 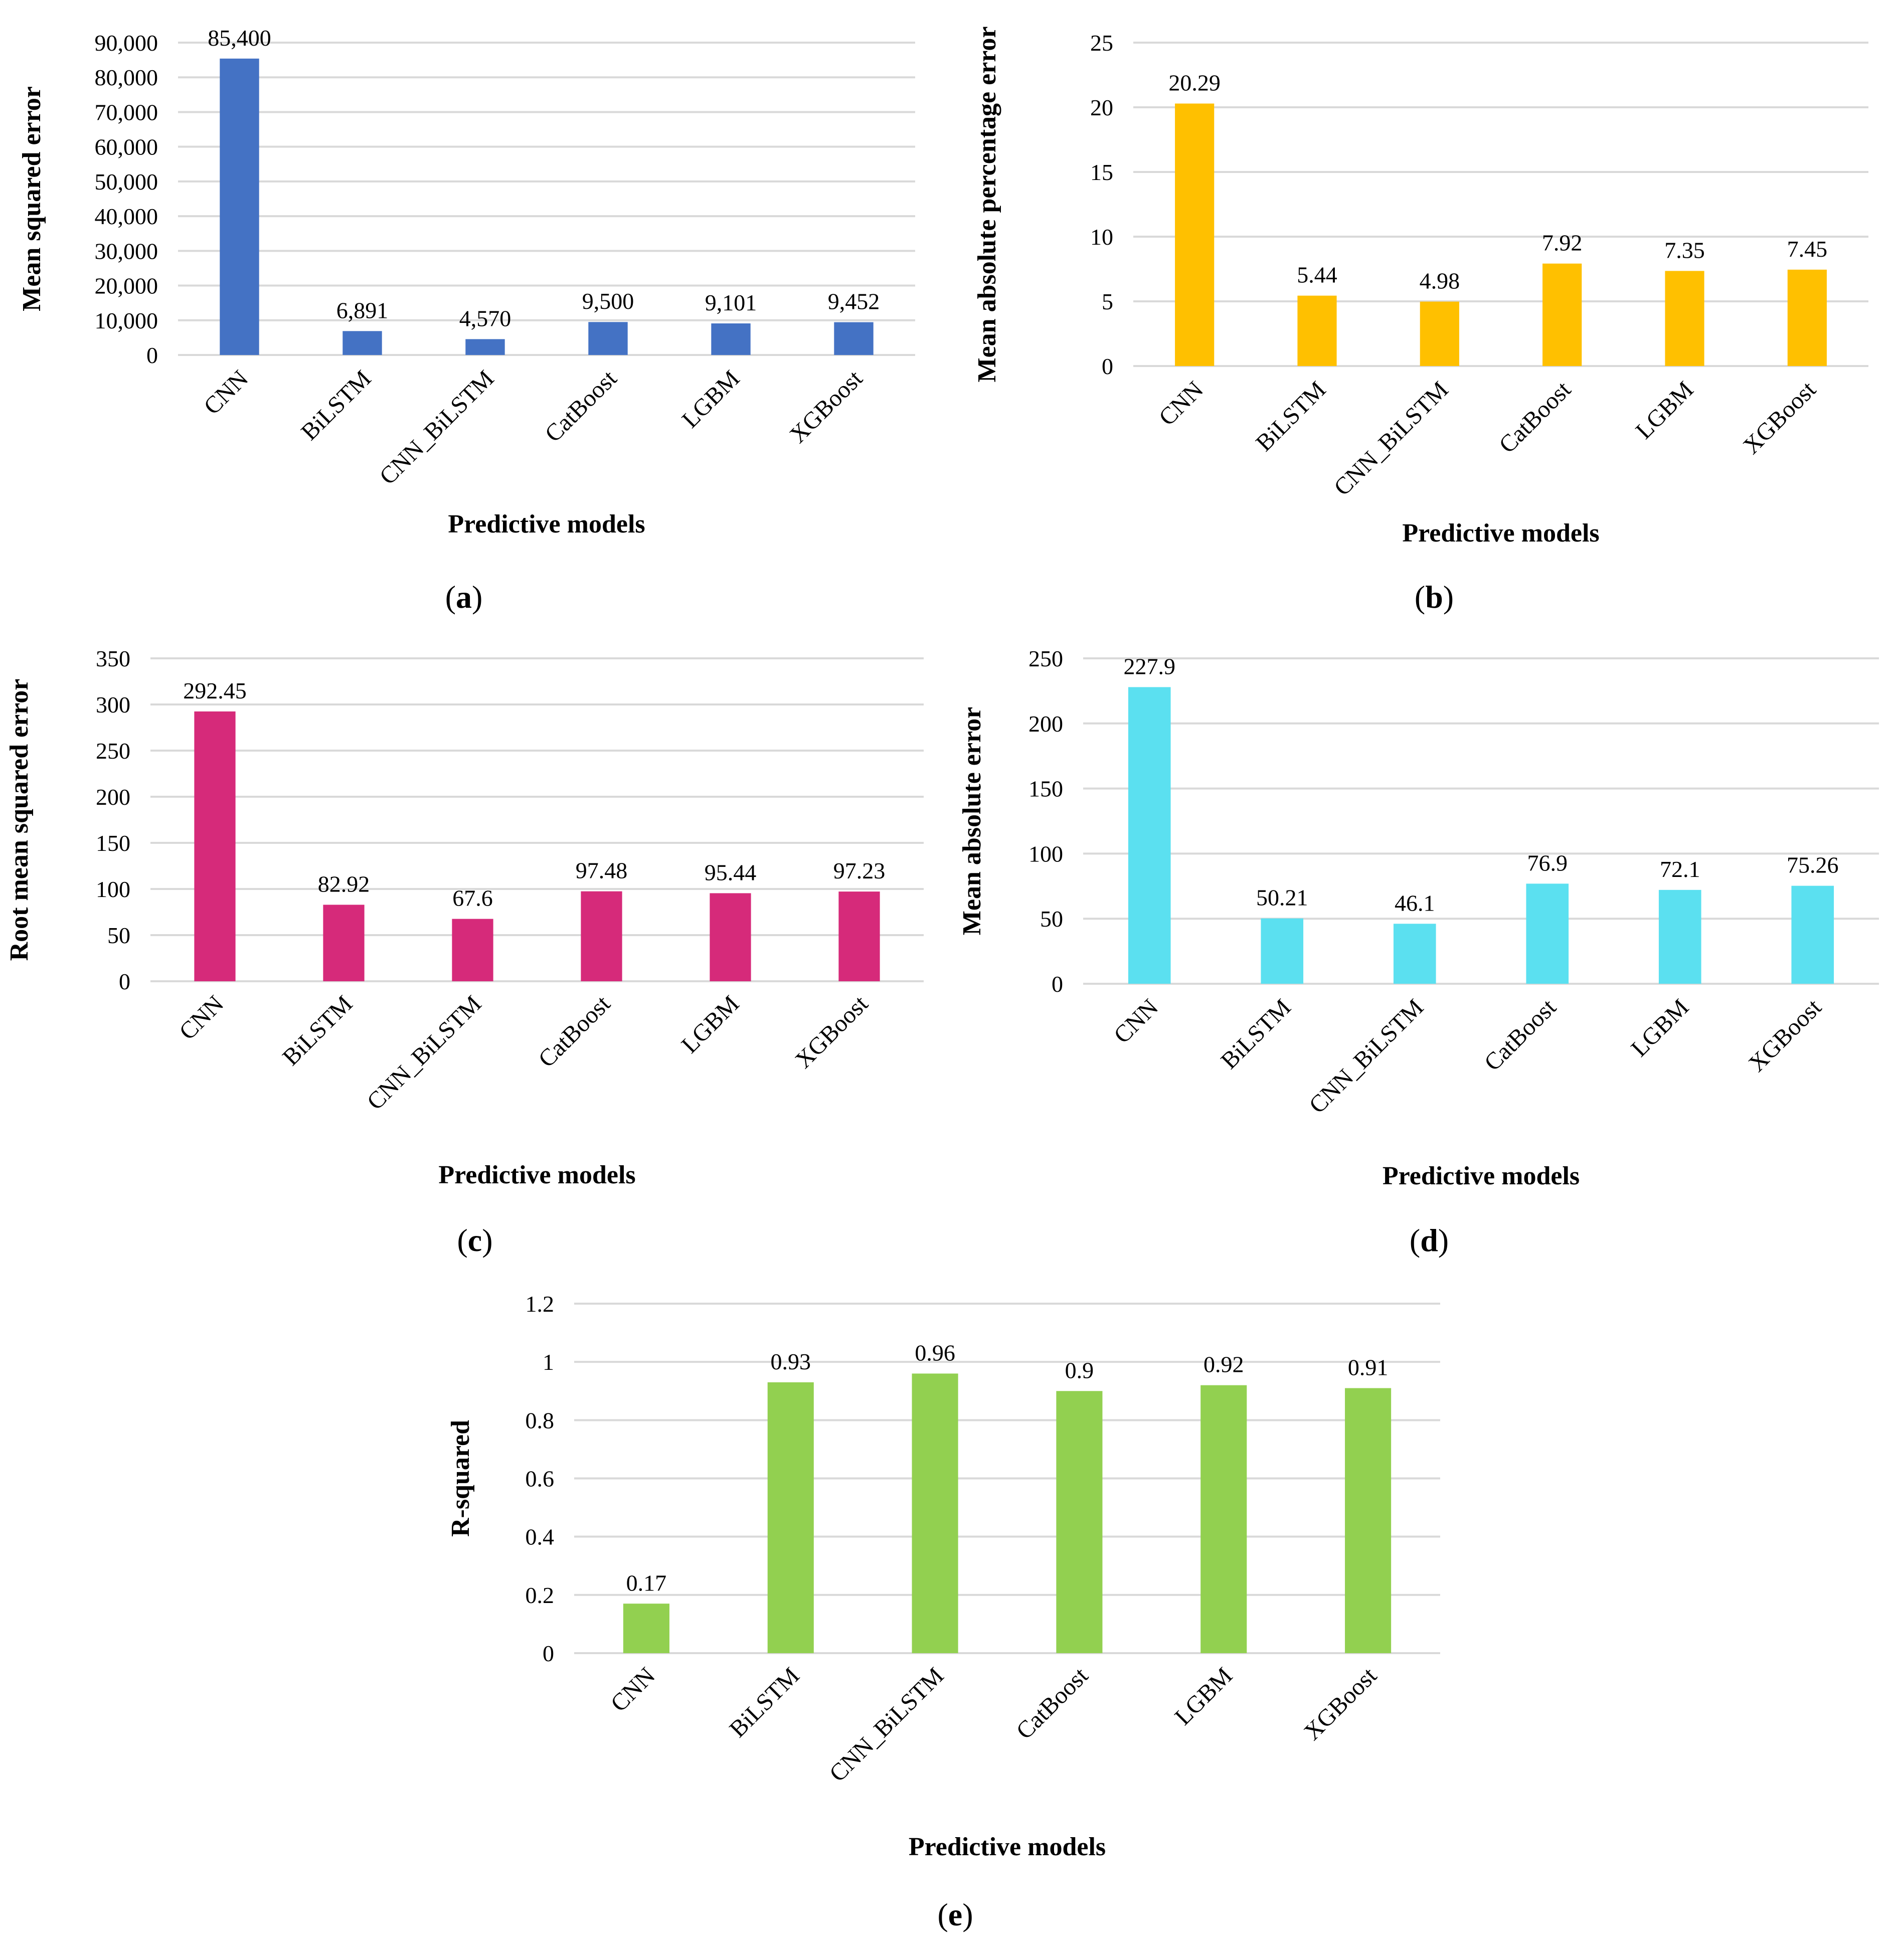 I want to click on data-label: 67.6, so click(x=472, y=898).